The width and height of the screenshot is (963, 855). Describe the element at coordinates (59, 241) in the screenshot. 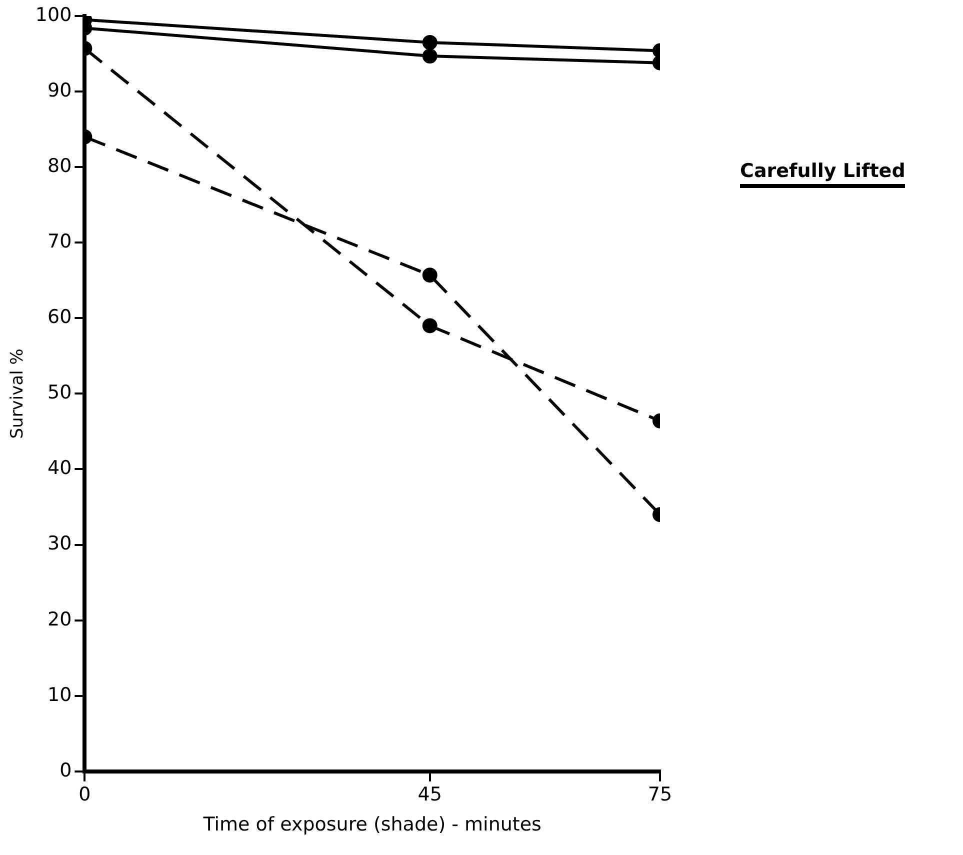

I see `y-tick-label: 70` at that location.